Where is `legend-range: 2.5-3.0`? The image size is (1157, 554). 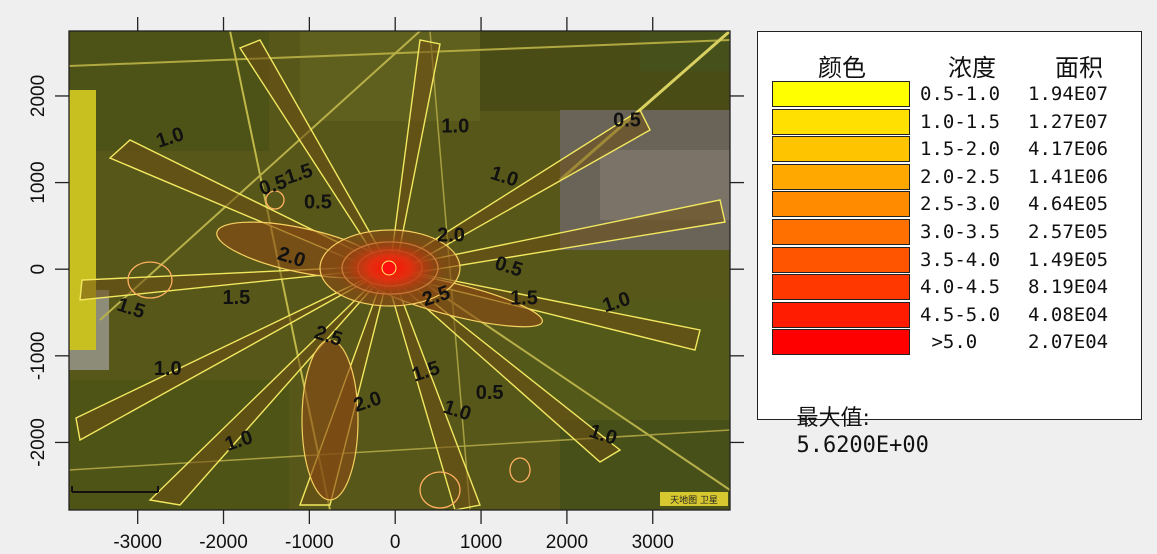 legend-range: 2.5-3.0 is located at coordinates (960, 204).